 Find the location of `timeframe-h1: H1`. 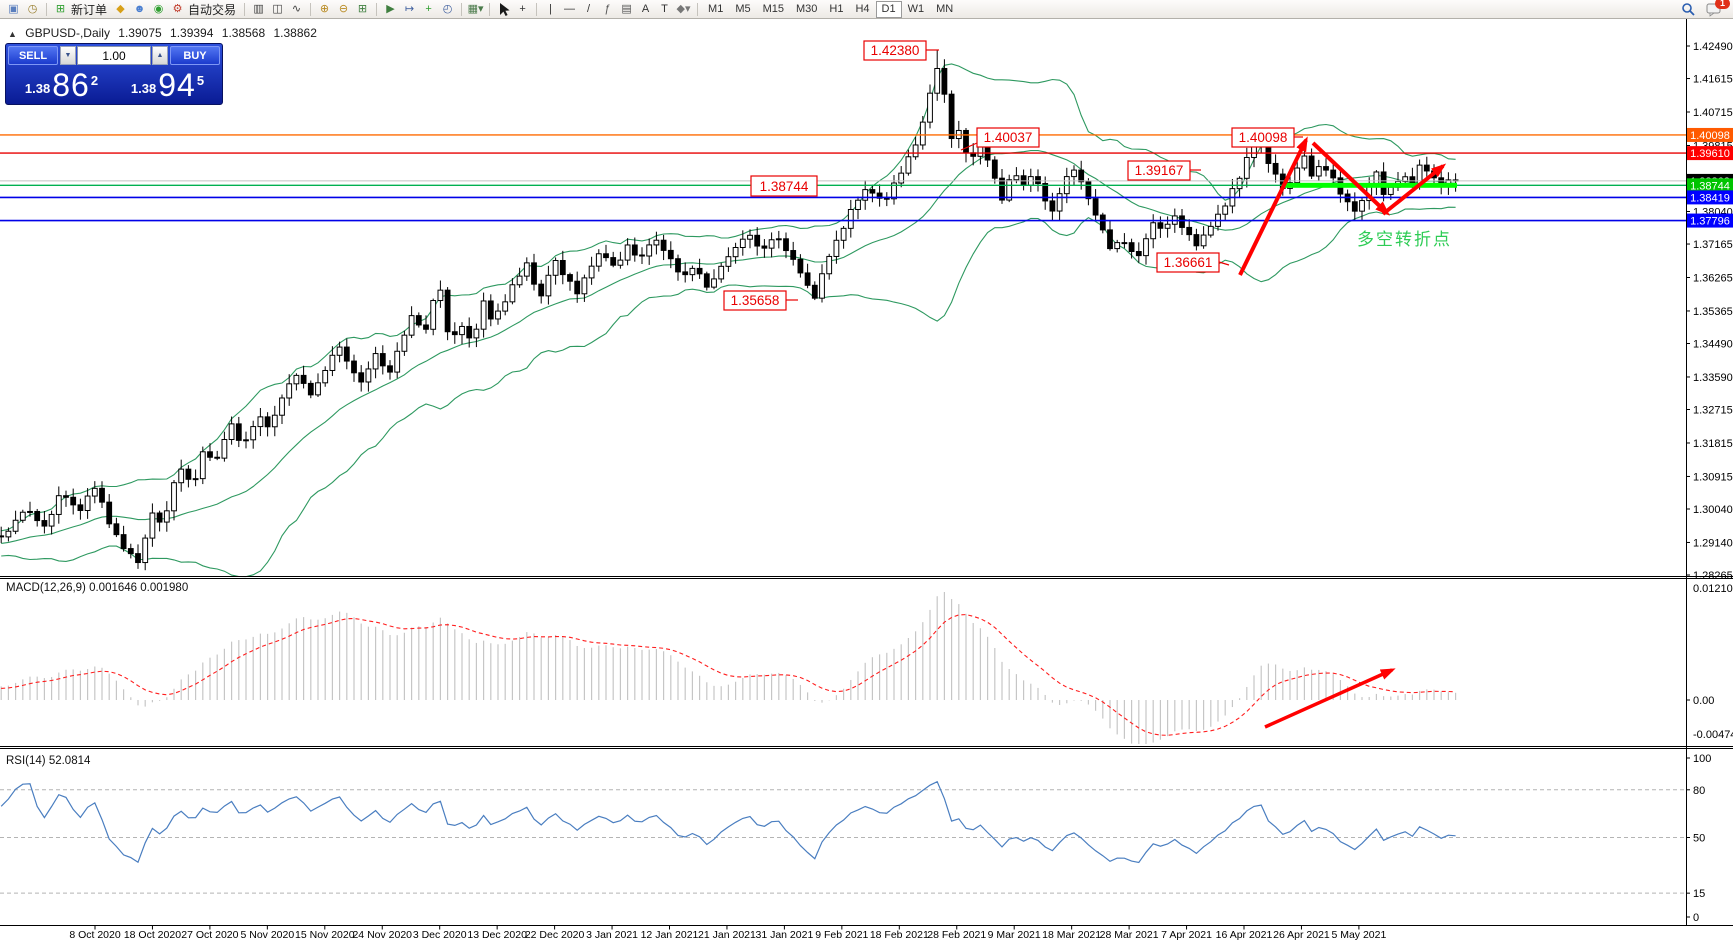

timeframe-h1: H1 is located at coordinates (836, 8).